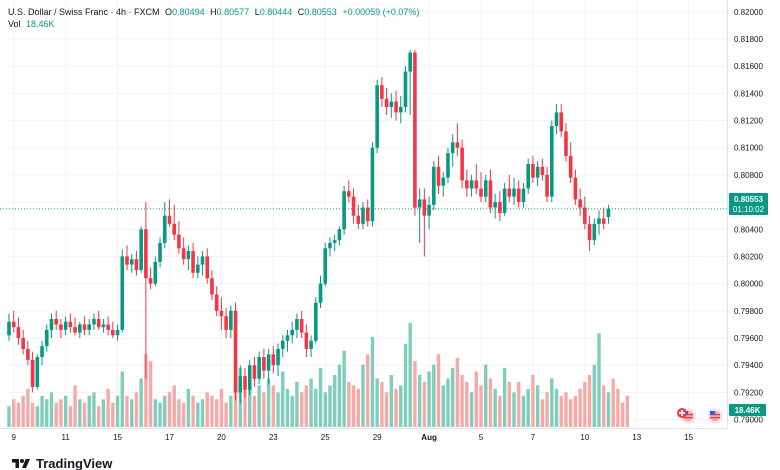 This screenshot has width=780, height=470. What do you see at coordinates (84, 12) in the screenshot?
I see `symbol-title: U.S. Dollar / Swiss Franc · 4h · FXCM` at bounding box center [84, 12].